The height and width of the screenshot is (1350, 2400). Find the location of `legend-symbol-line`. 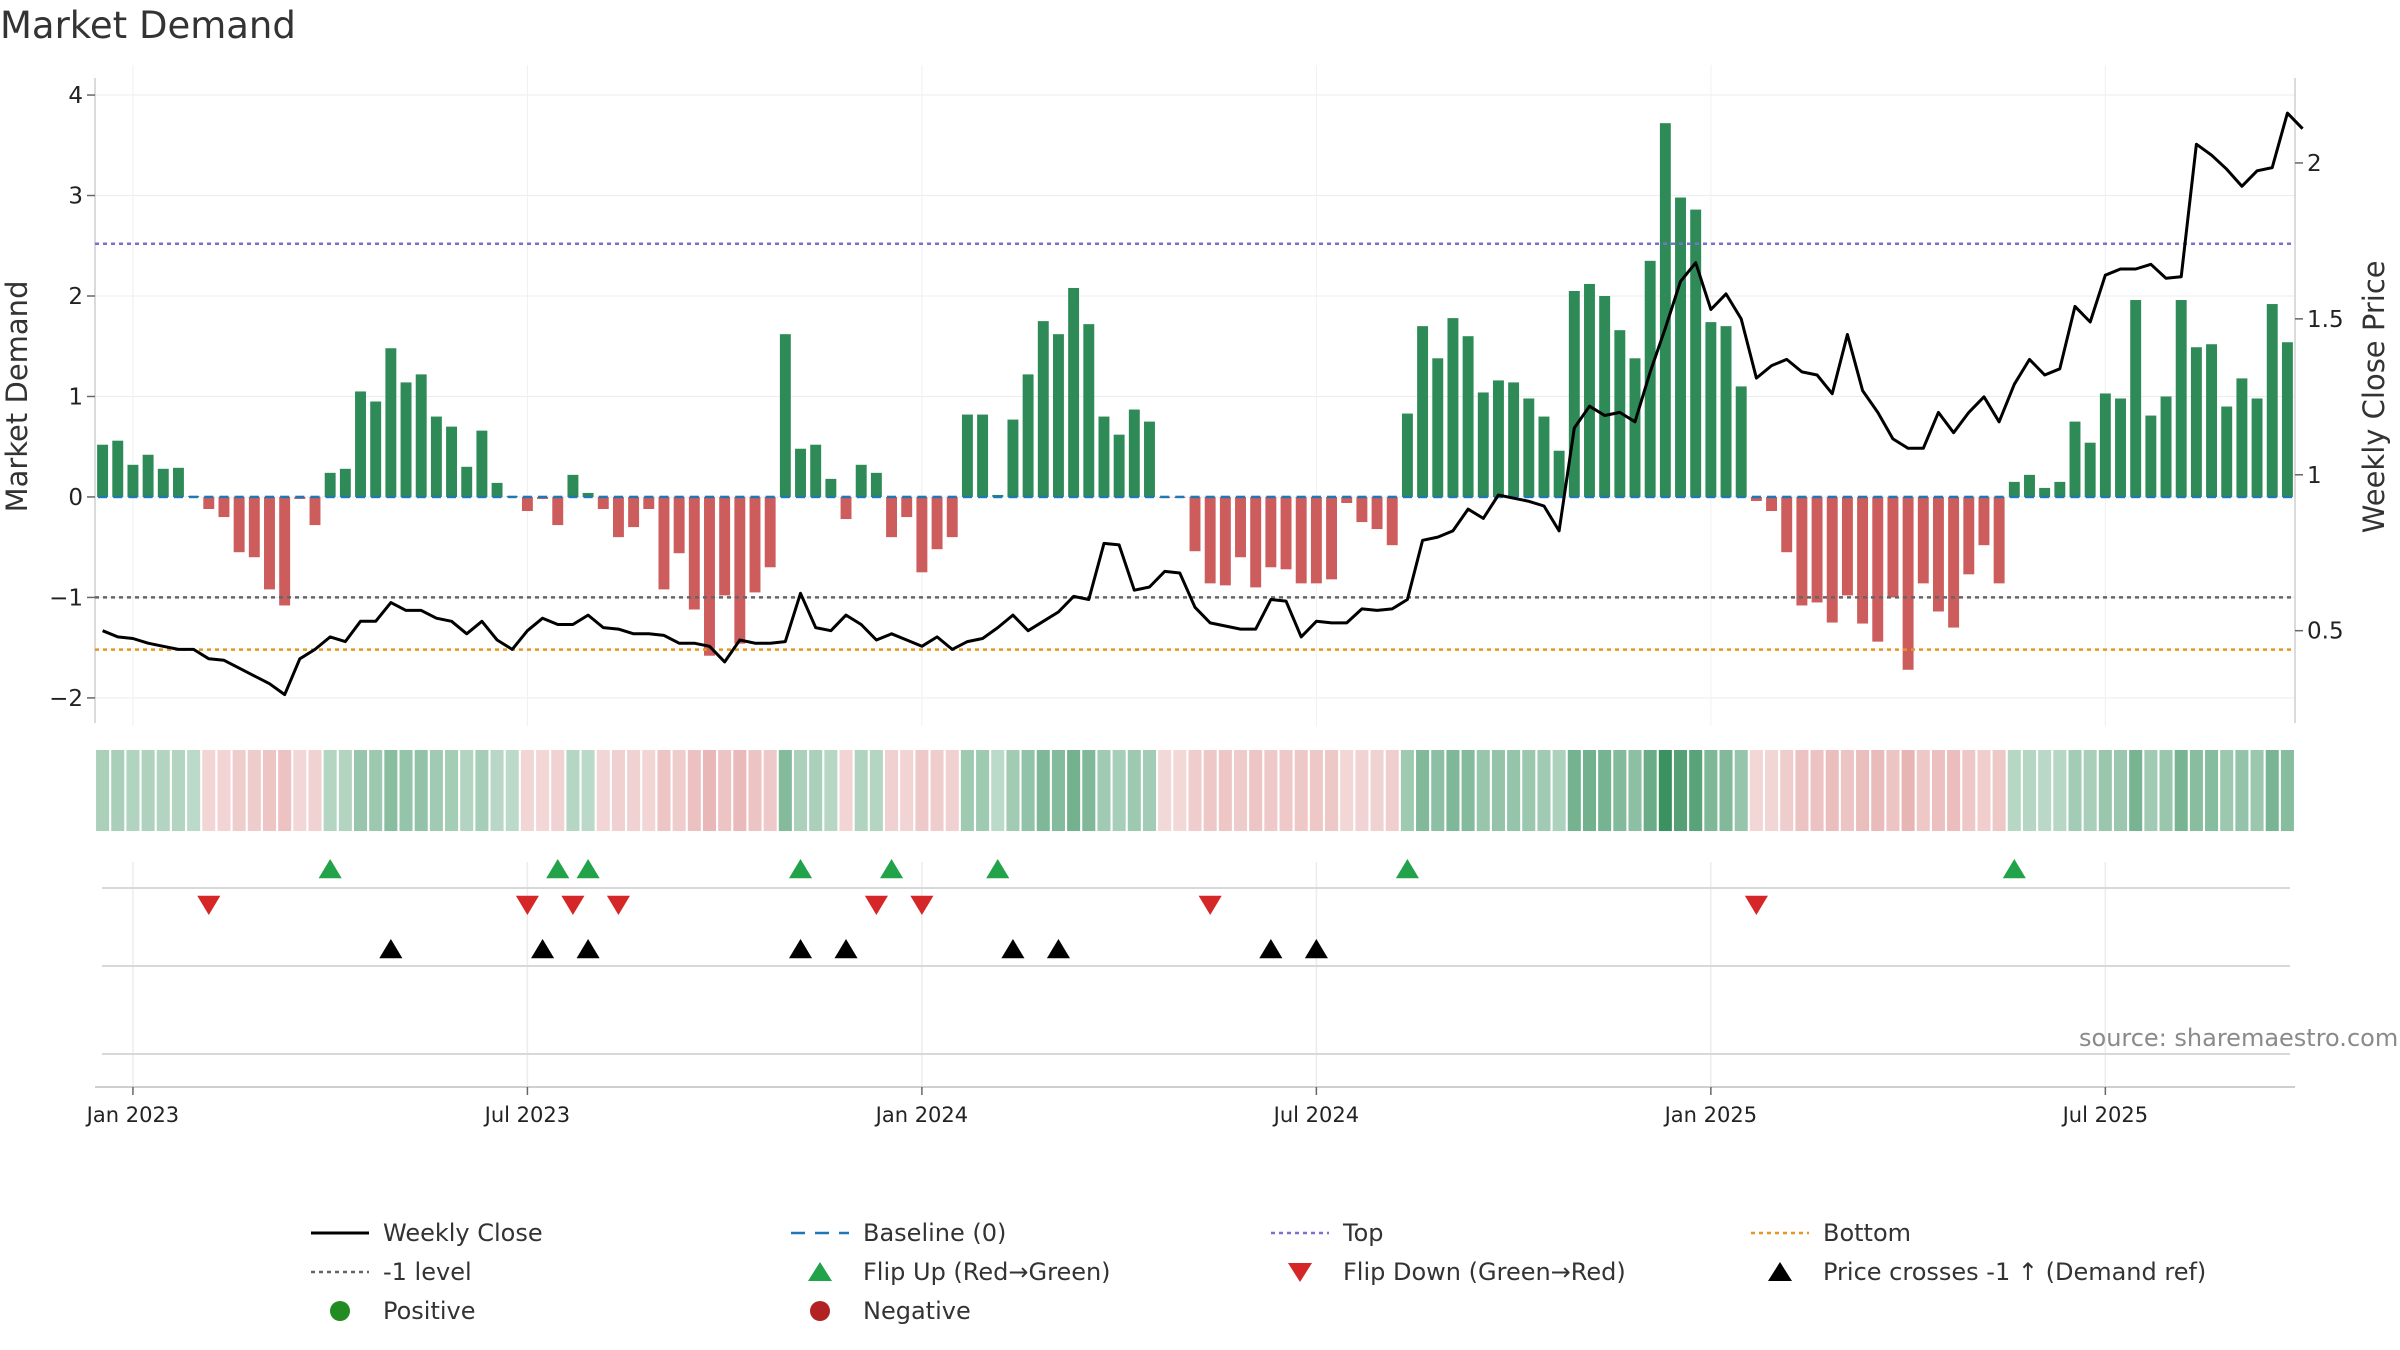

legend-symbol-line is located at coordinates (340, 1233).